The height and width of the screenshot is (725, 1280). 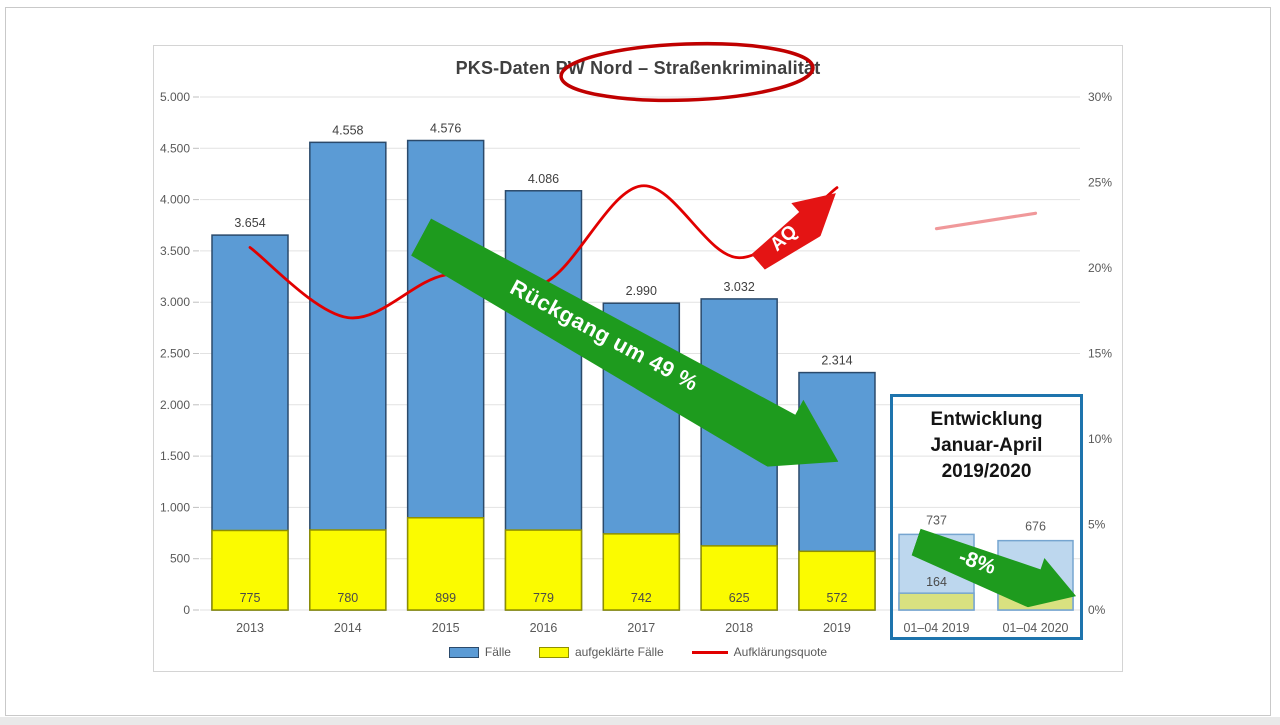 What do you see at coordinates (837, 628) in the screenshot?
I see `x-axis-label: 2019` at bounding box center [837, 628].